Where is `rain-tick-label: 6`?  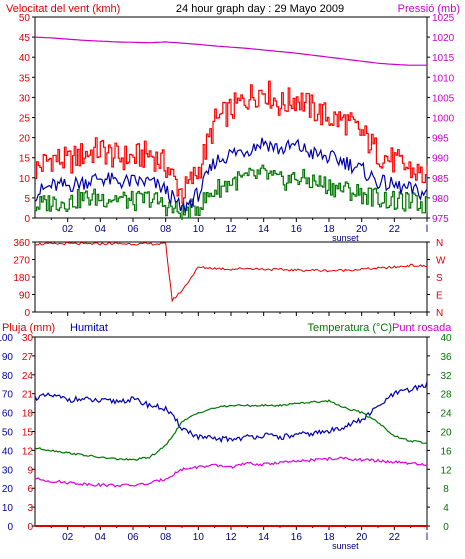
rain-tick-label: 6 is located at coordinates (30, 489).